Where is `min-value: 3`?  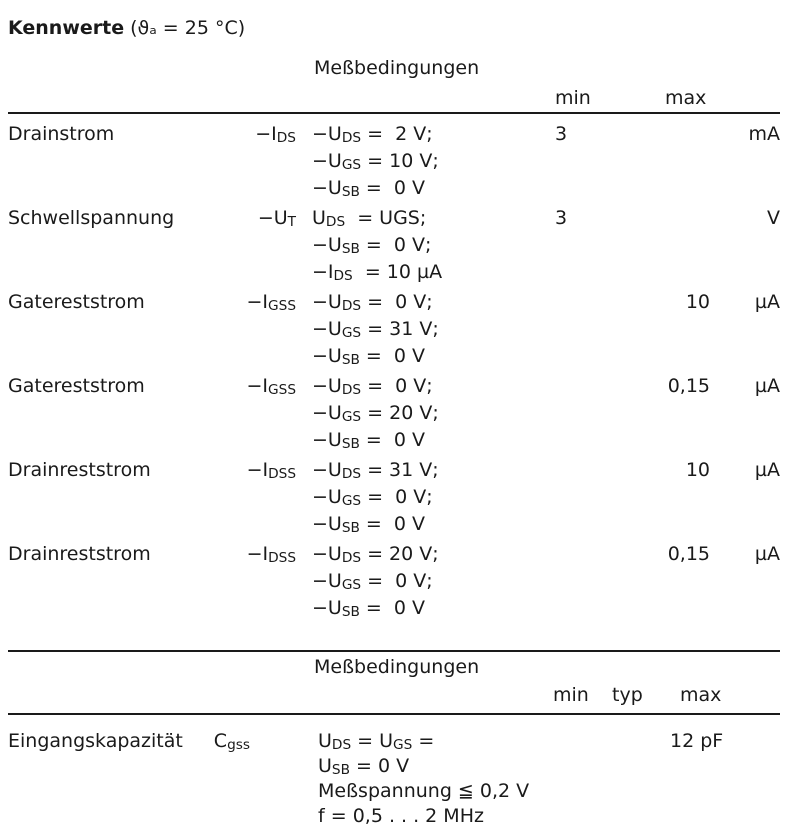 min-value: 3 is located at coordinates (561, 134).